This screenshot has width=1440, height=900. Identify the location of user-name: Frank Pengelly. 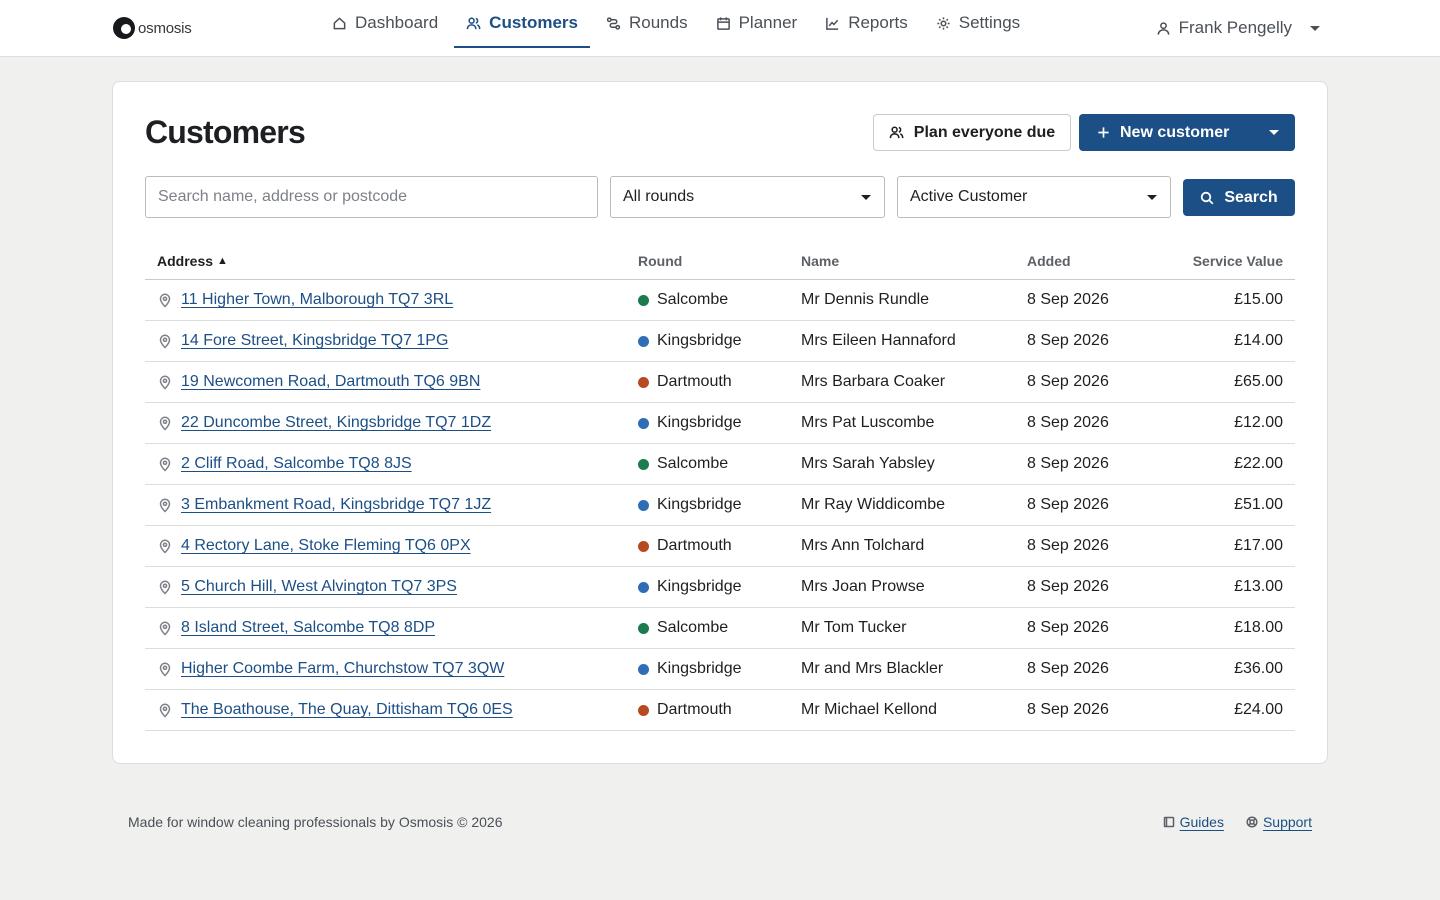
(1235, 27).